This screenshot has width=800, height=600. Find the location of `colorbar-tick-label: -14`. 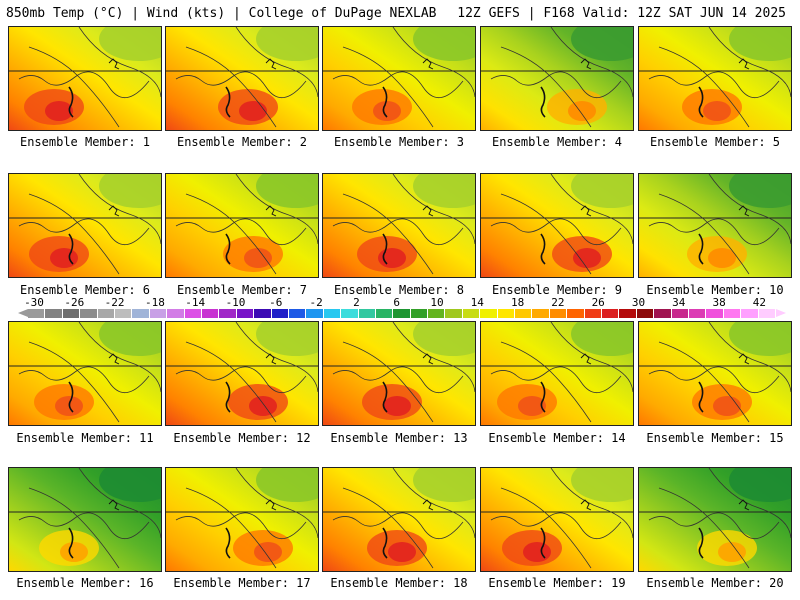

colorbar-tick-label: -14 is located at coordinates (195, 302).